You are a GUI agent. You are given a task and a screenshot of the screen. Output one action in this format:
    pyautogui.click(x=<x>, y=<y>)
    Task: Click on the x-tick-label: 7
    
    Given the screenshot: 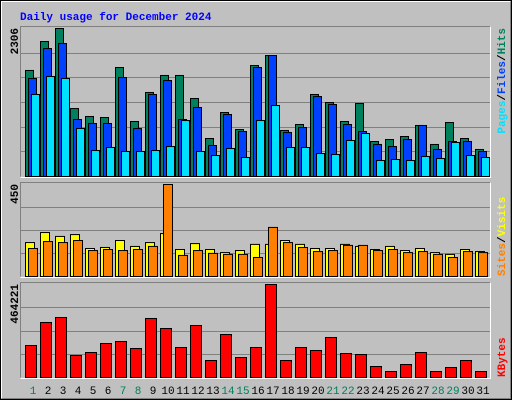 What is the action you would take?
    pyautogui.click(x=123, y=392)
    